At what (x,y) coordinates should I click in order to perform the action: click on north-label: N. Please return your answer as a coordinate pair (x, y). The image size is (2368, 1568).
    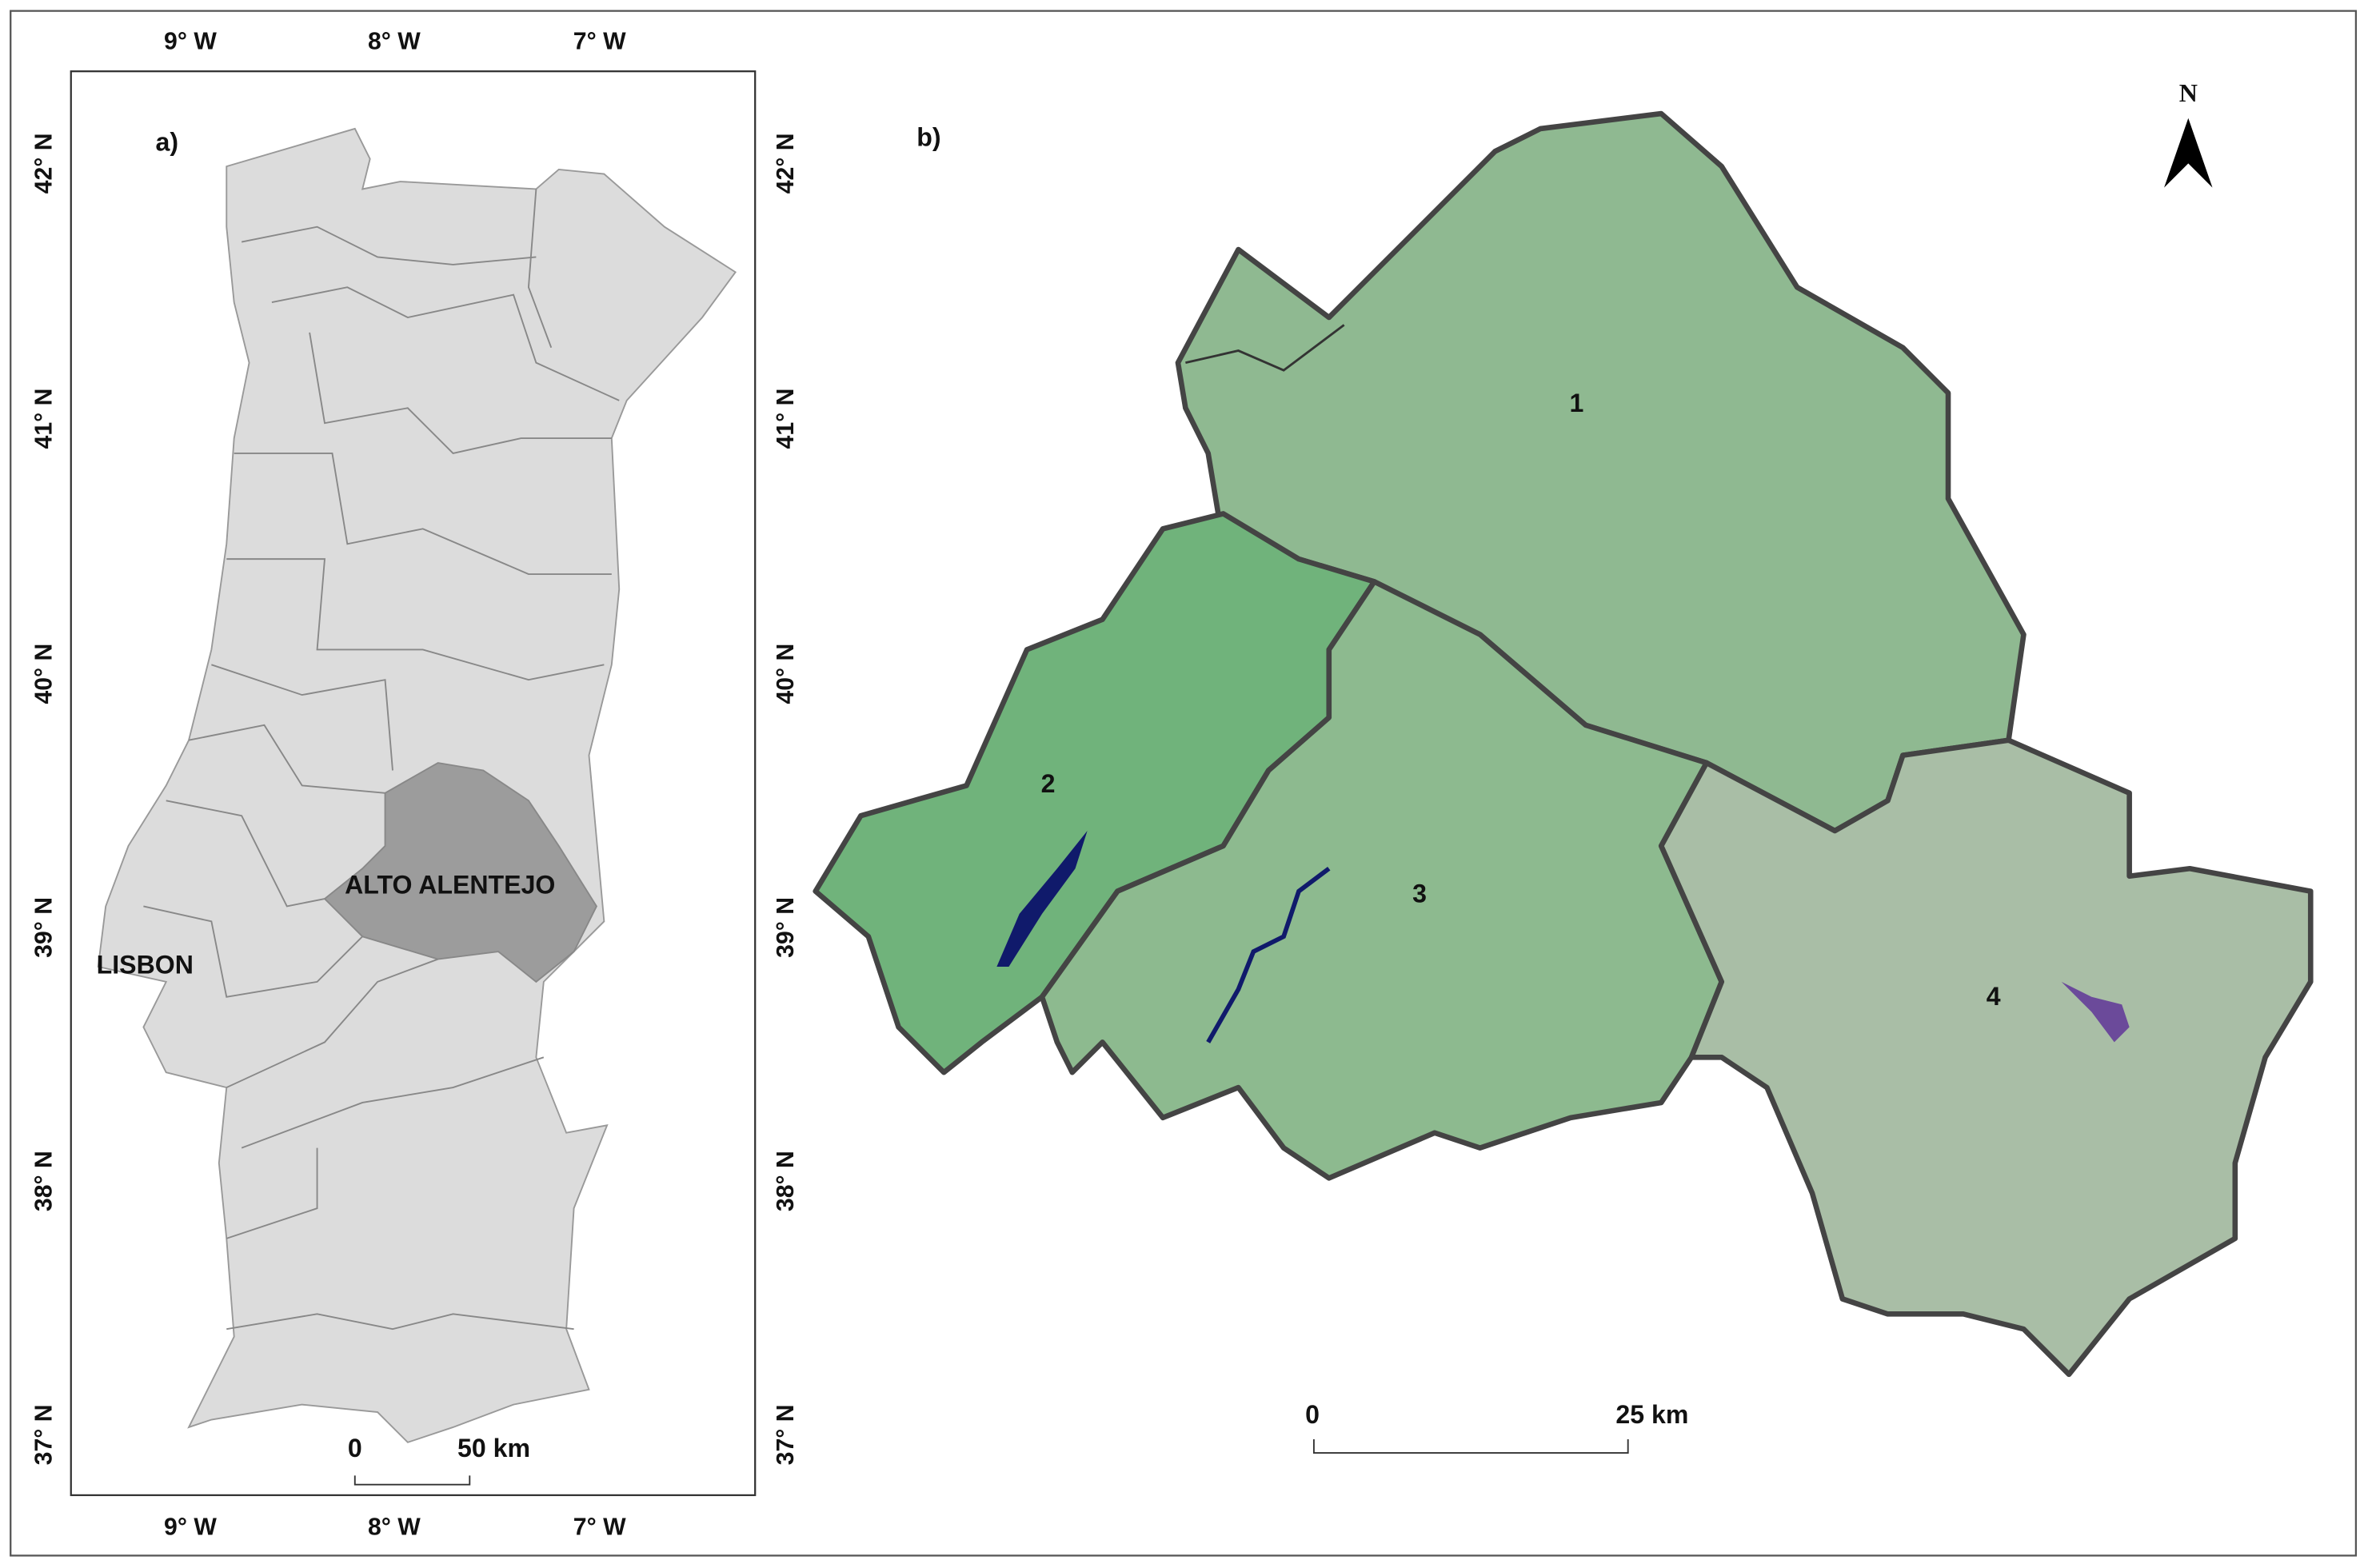
    Looking at the image, I should click on (2189, 92).